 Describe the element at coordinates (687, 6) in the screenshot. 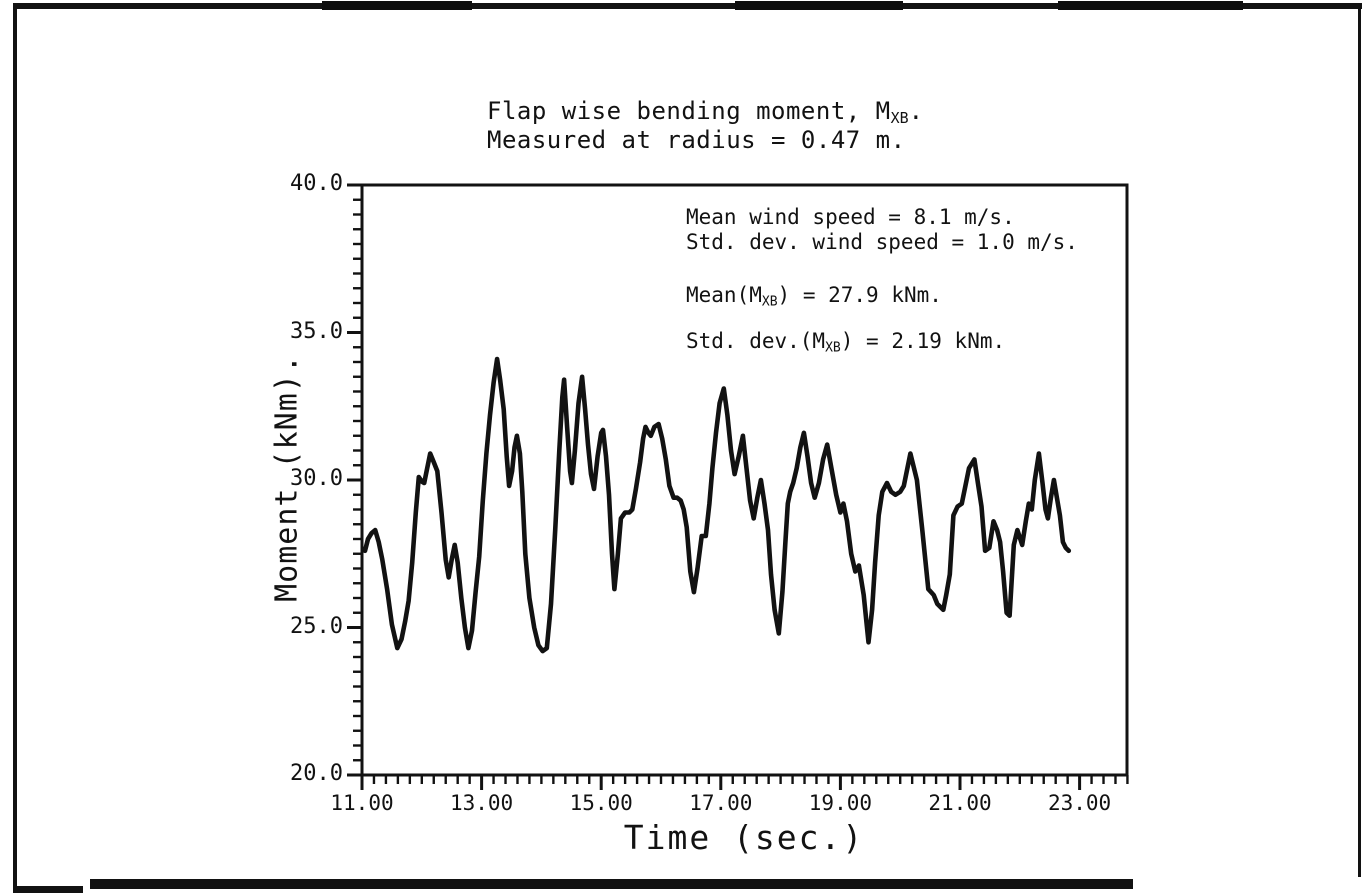

I see `page-border-top` at that location.